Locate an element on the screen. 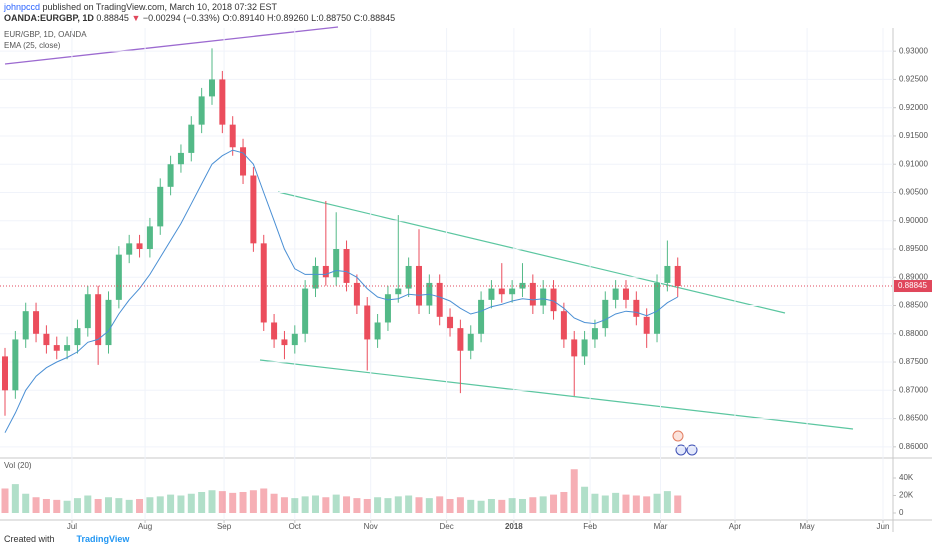 The width and height of the screenshot is (932, 550). footer: Created with TradingView is located at coordinates (66, 539).